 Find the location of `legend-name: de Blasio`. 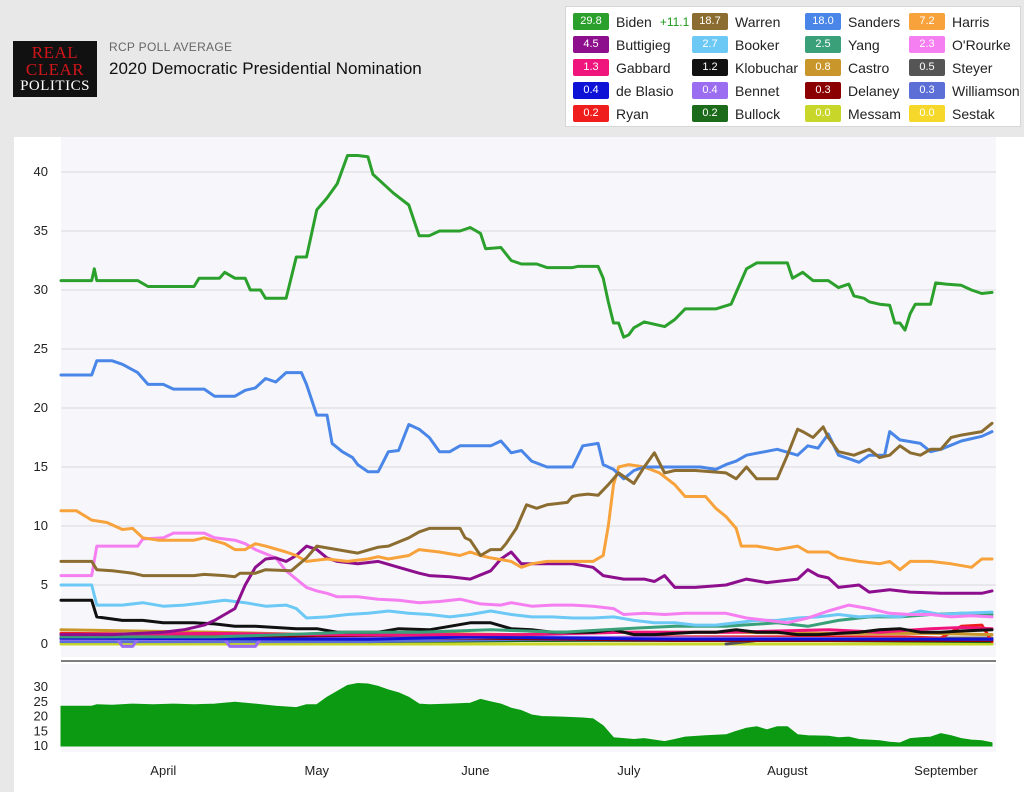

legend-name: de Blasio is located at coordinates (645, 90).